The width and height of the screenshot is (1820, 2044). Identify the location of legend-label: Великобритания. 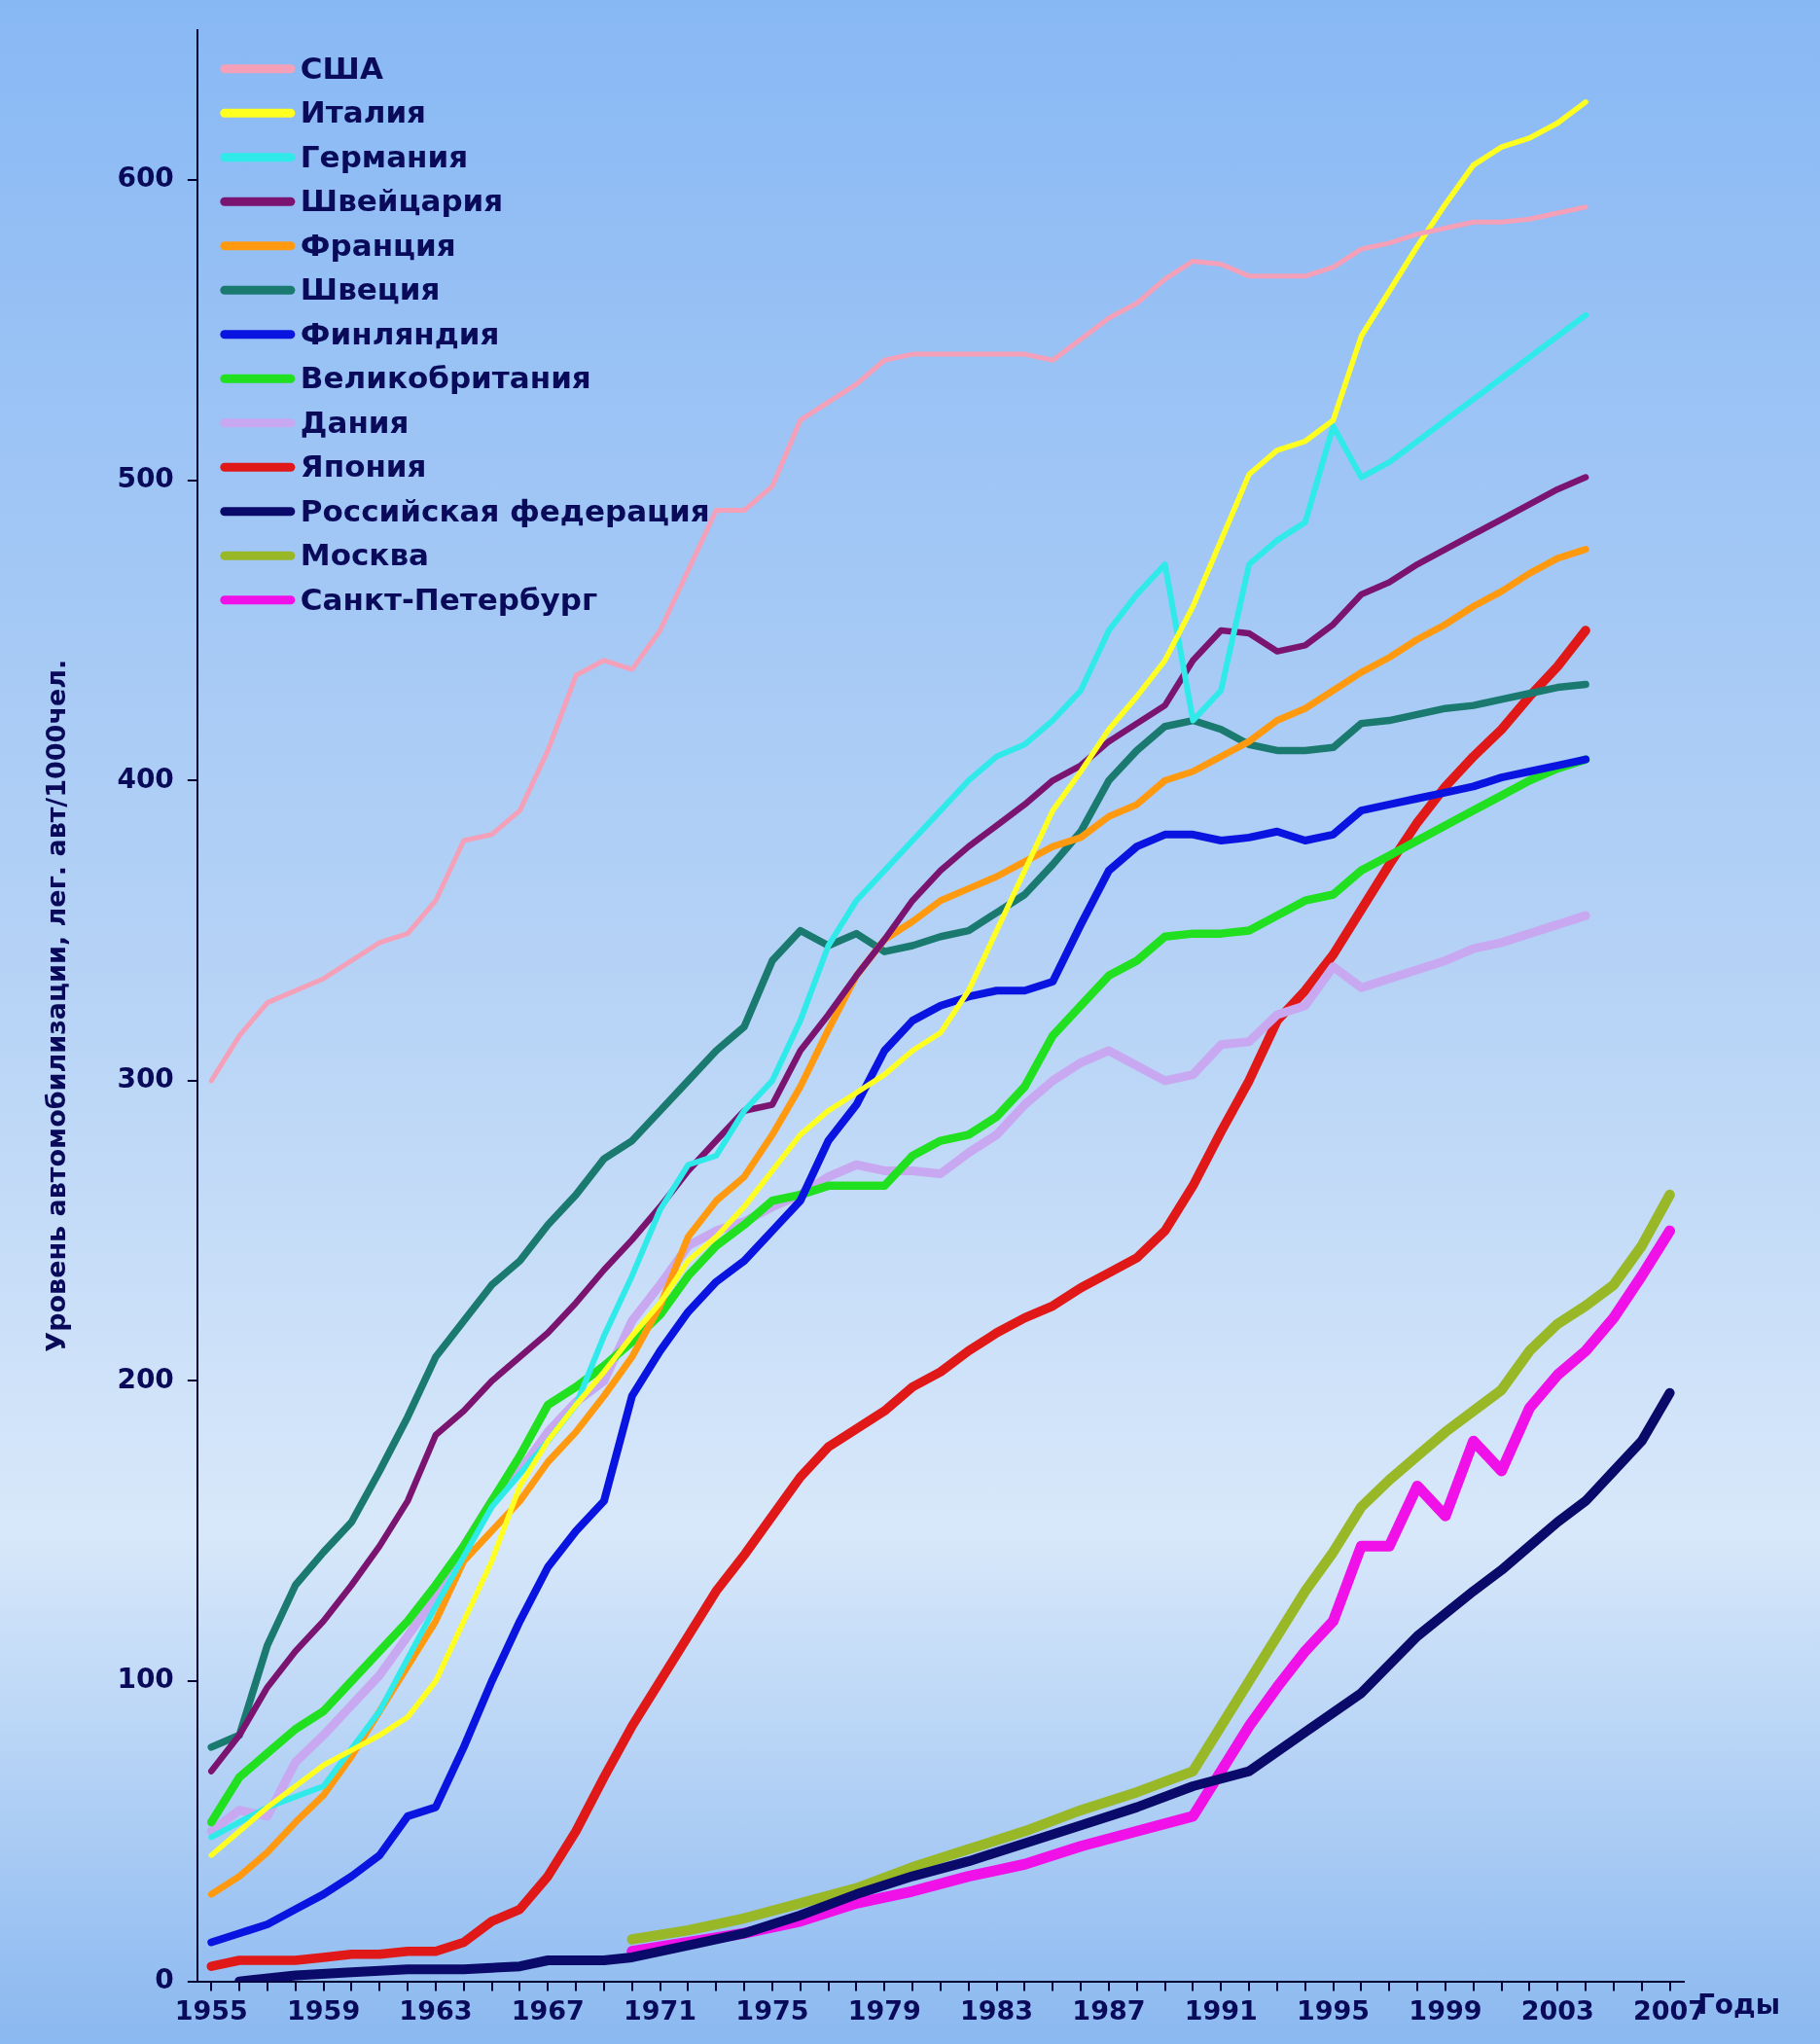
(445, 378).